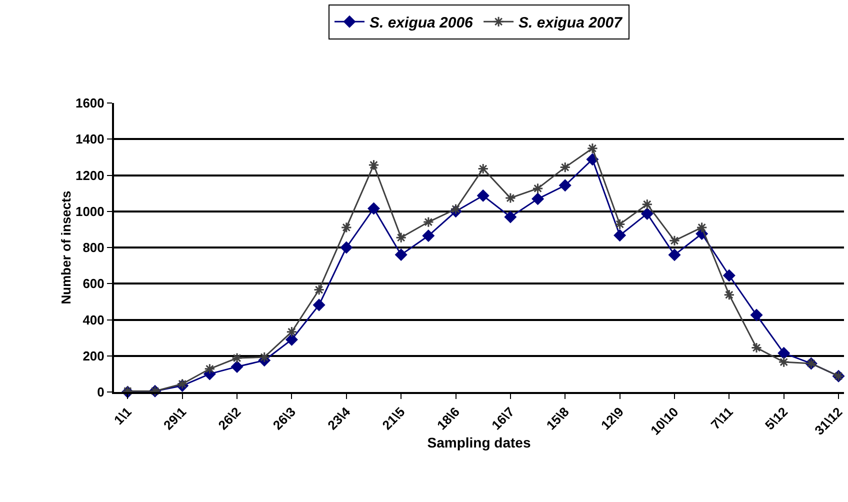 This screenshot has width=848, height=502. Describe the element at coordinates (89, 211) in the screenshot. I see `y-tick-label: 1000` at that location.